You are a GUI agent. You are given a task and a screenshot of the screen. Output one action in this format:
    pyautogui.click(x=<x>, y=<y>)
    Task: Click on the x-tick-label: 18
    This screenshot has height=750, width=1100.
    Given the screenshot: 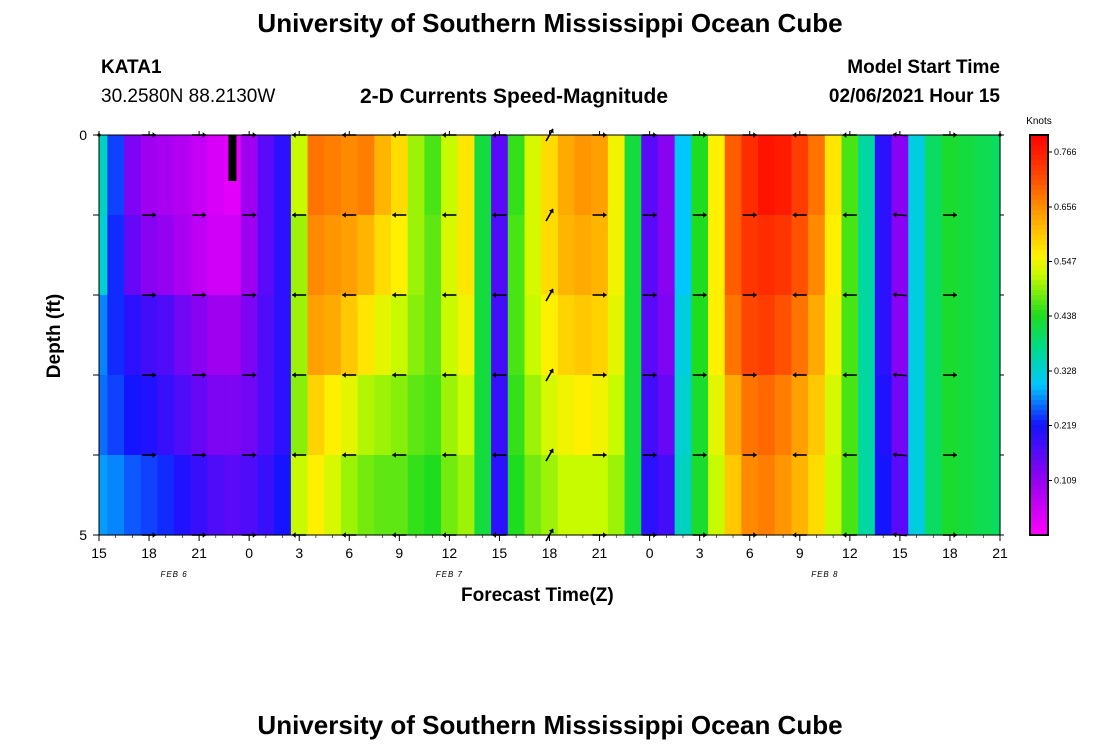 What is the action you would take?
    pyautogui.click(x=149, y=553)
    